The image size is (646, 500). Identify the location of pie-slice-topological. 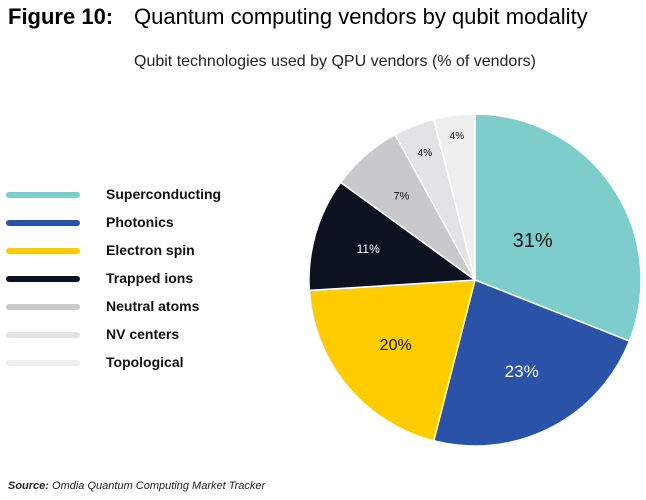
(454, 197).